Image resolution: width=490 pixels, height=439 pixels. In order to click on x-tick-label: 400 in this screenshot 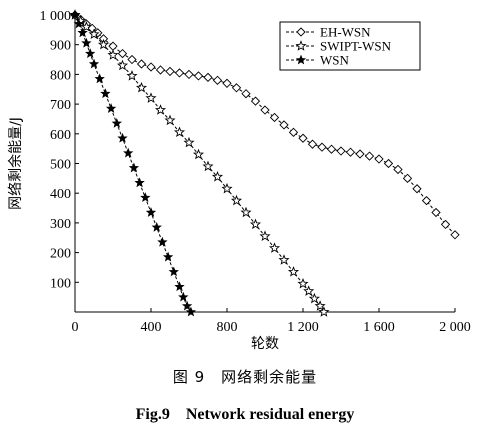, I will do `click(151, 327)`.